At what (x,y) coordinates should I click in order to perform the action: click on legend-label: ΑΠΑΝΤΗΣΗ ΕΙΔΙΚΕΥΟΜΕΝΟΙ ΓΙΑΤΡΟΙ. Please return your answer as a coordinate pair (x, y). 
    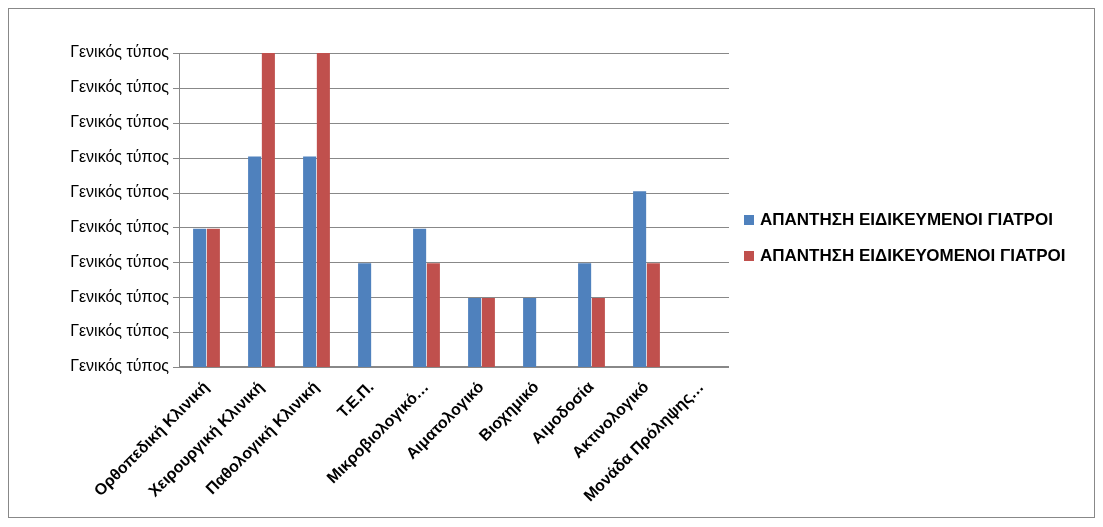
    Looking at the image, I should click on (913, 256).